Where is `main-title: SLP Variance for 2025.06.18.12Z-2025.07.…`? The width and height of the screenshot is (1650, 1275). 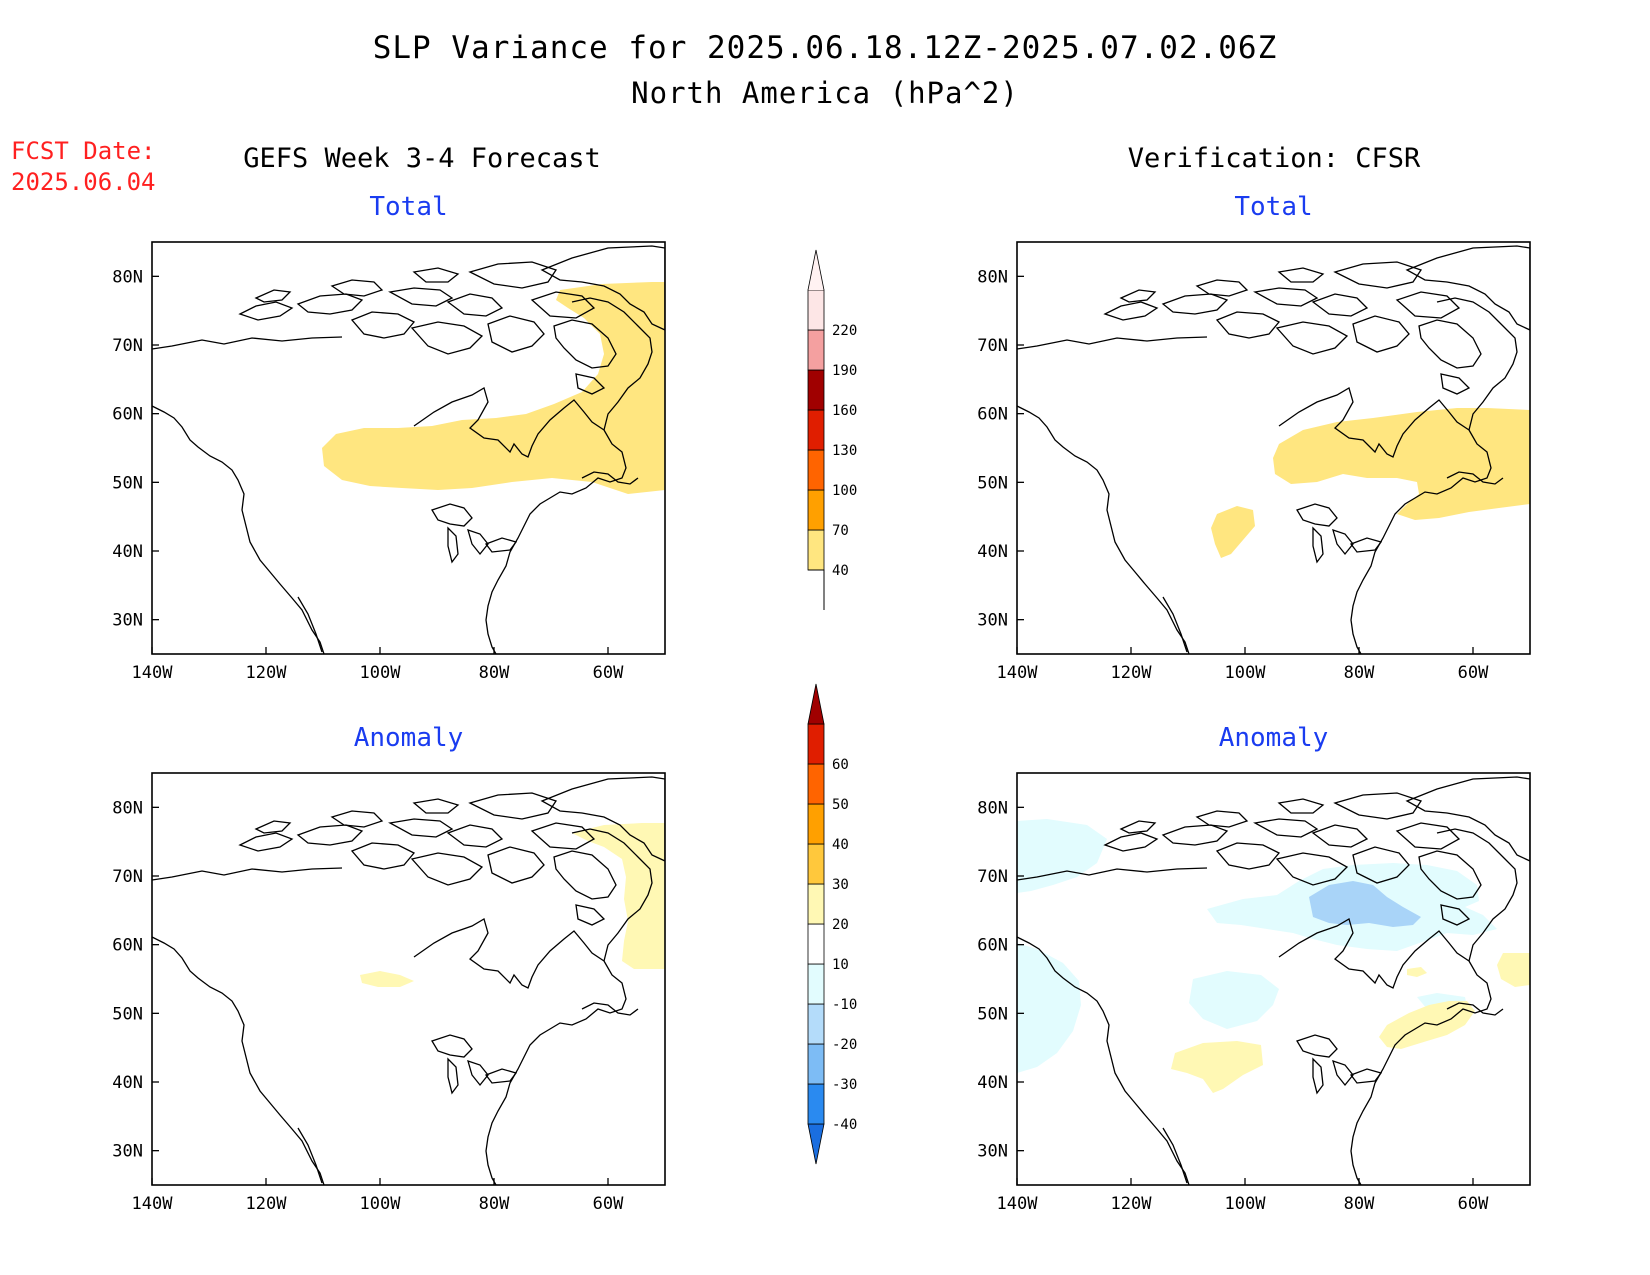 main-title: SLP Variance for 2025.06.18.12Z-2025.07.… is located at coordinates (825, 48).